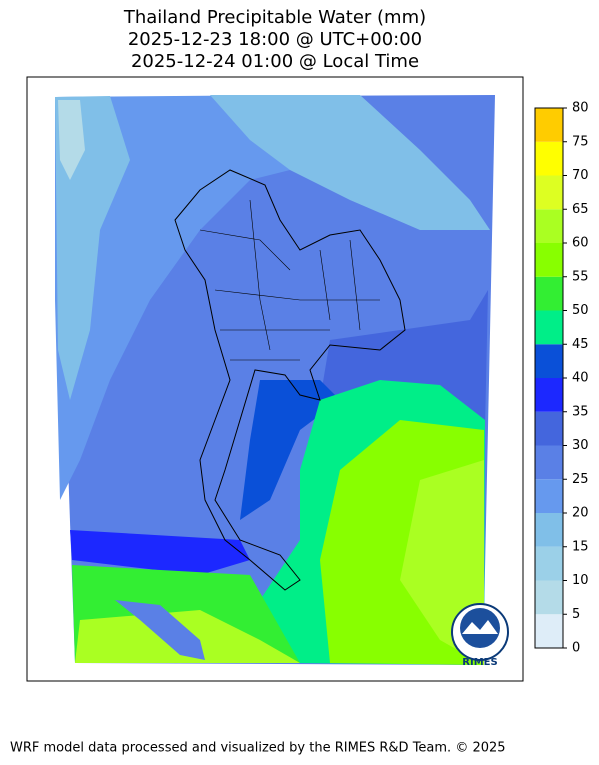 The width and height of the screenshot is (599, 765). I want to click on logo-text: RIMES, so click(479, 662).